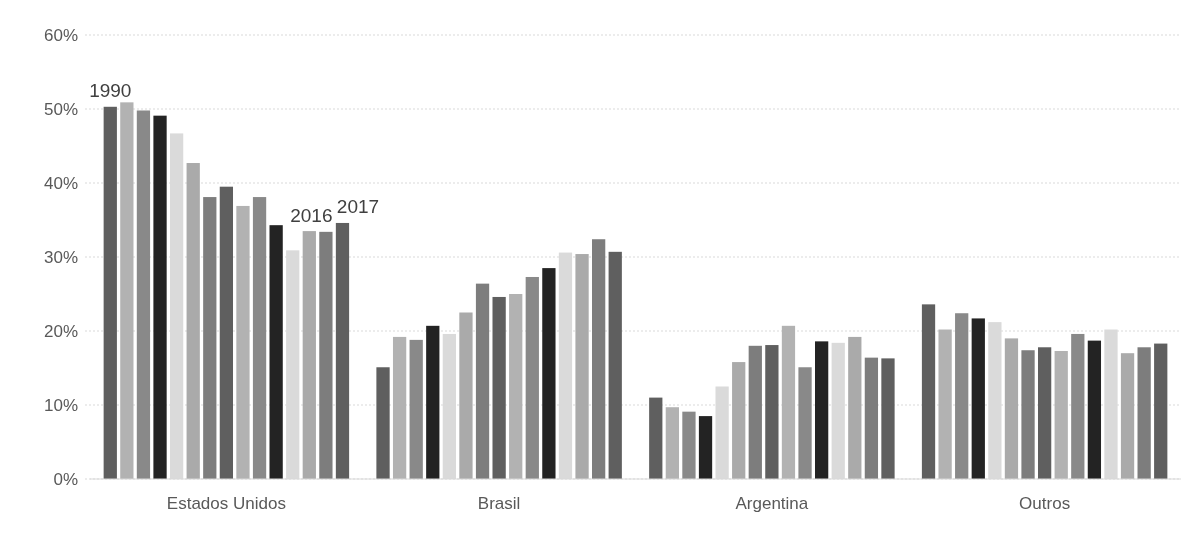  What do you see at coordinates (60, 405) in the screenshot?
I see `y-tick-label: 10%` at bounding box center [60, 405].